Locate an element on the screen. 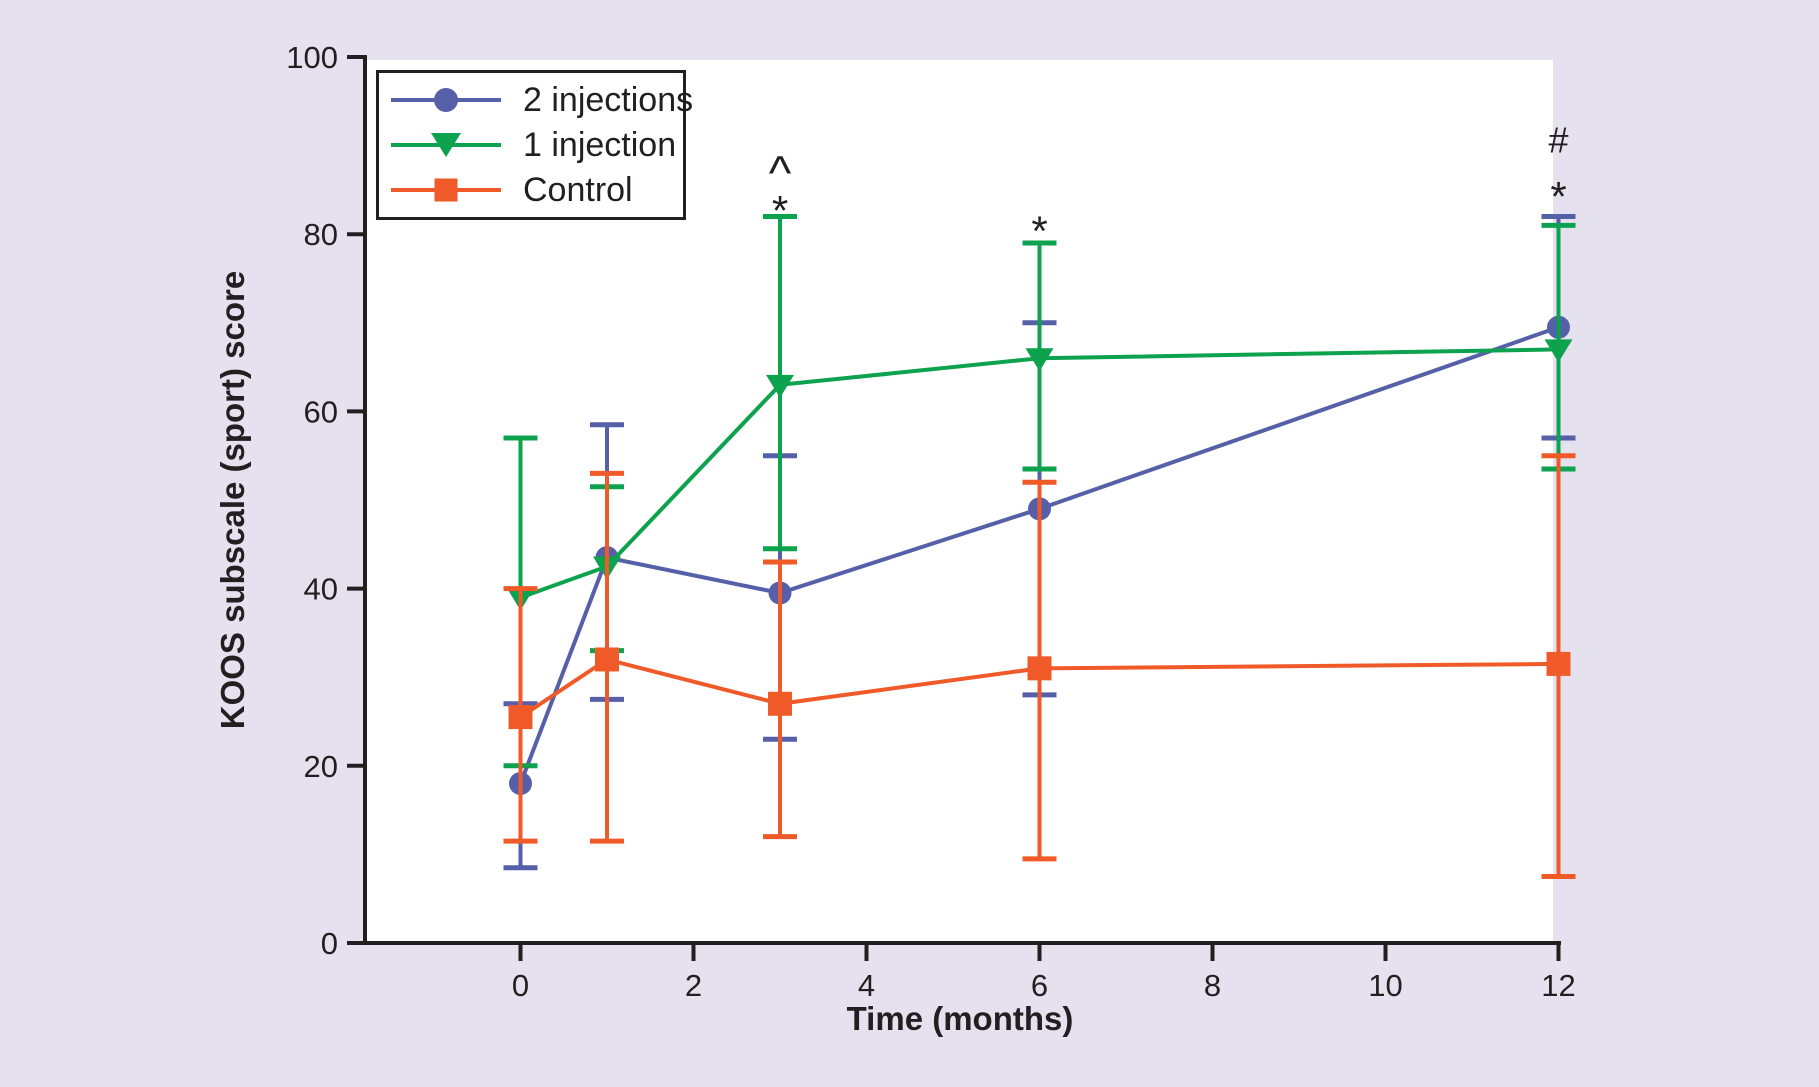  y-tick-label: 20 is located at coordinates (321, 766).